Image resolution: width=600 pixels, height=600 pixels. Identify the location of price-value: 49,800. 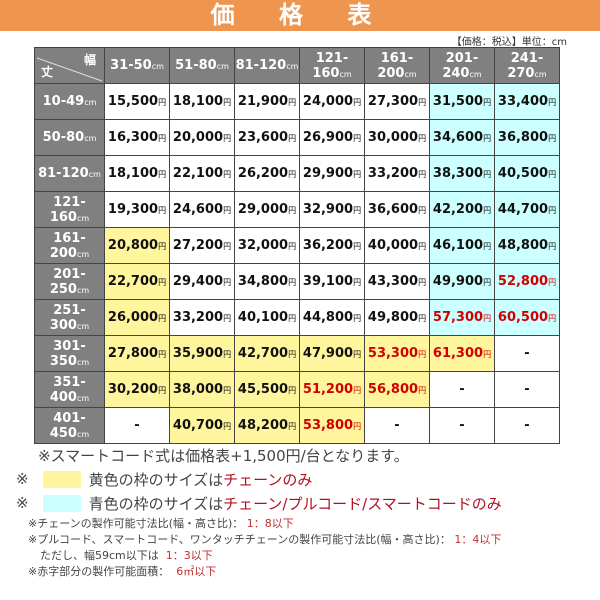
(393, 317).